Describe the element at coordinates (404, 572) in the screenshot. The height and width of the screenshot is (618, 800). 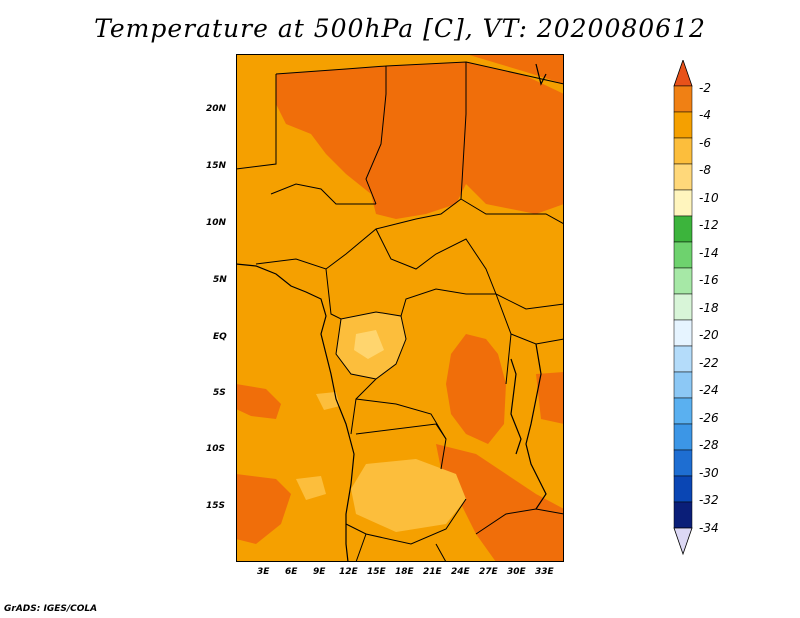
I see `lon-label-18e: 18E` at that location.